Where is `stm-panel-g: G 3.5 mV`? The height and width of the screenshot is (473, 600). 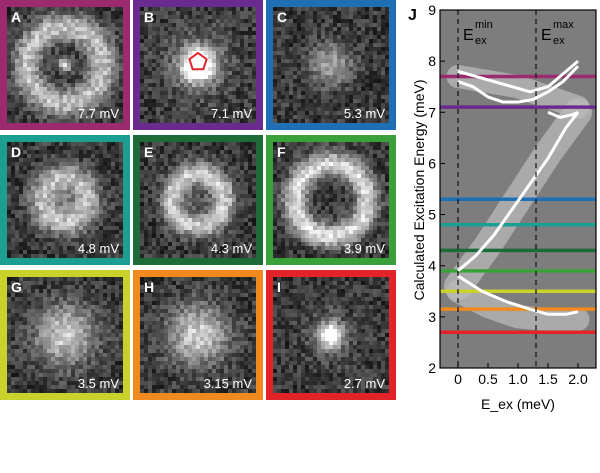 stm-panel-g: G 3.5 mV is located at coordinates (65, 335).